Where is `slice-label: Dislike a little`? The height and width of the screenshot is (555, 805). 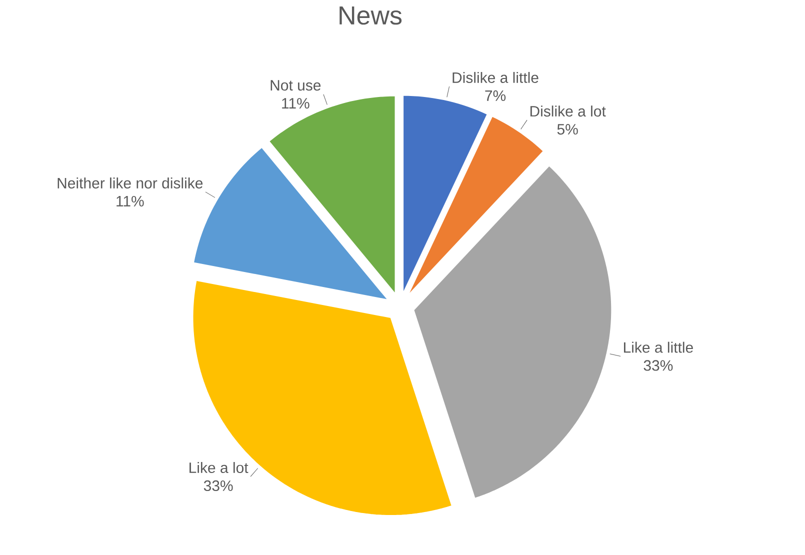 slice-label: Dislike a little is located at coordinates (495, 77).